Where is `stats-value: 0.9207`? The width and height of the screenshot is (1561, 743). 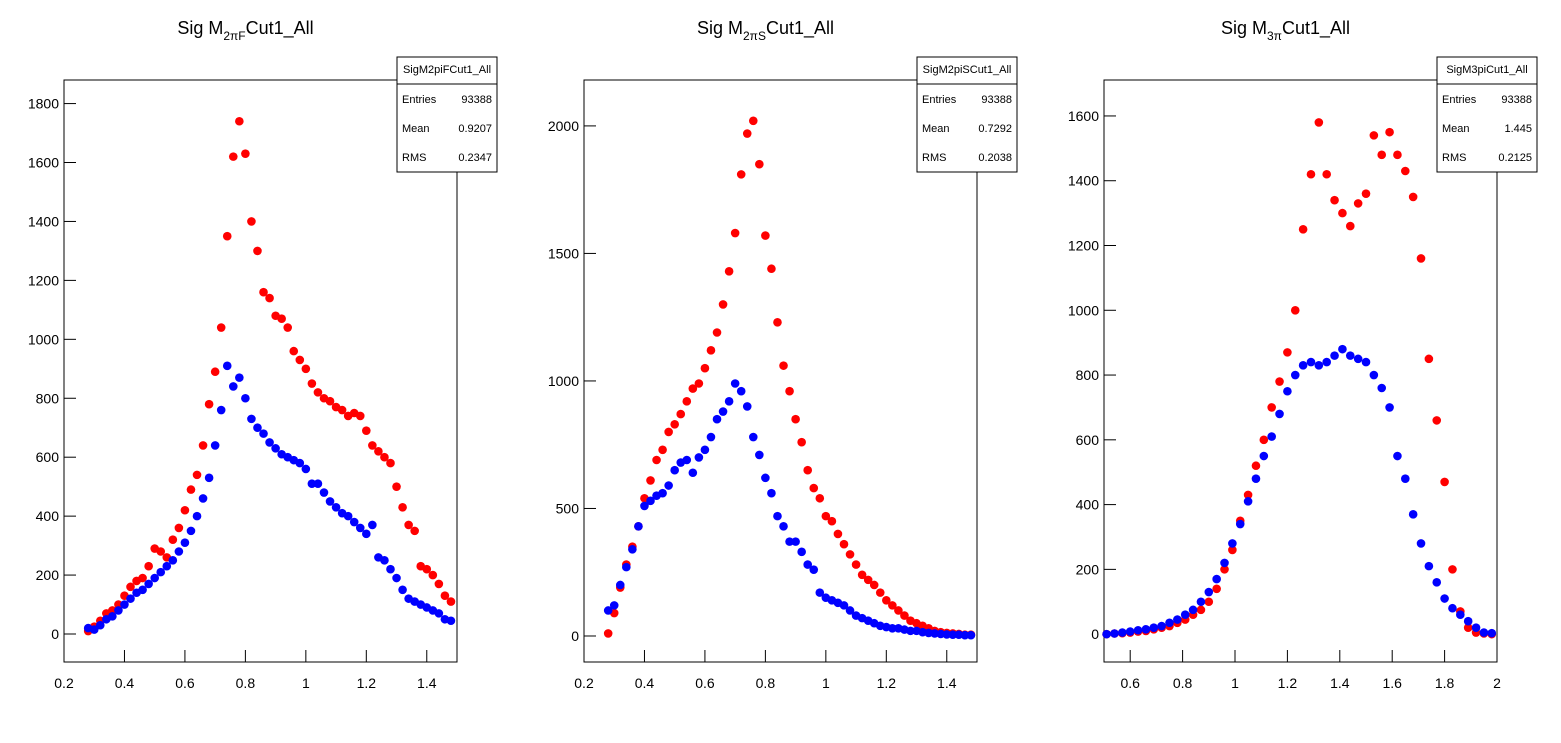
stats-value: 0.9207 is located at coordinates (475, 129).